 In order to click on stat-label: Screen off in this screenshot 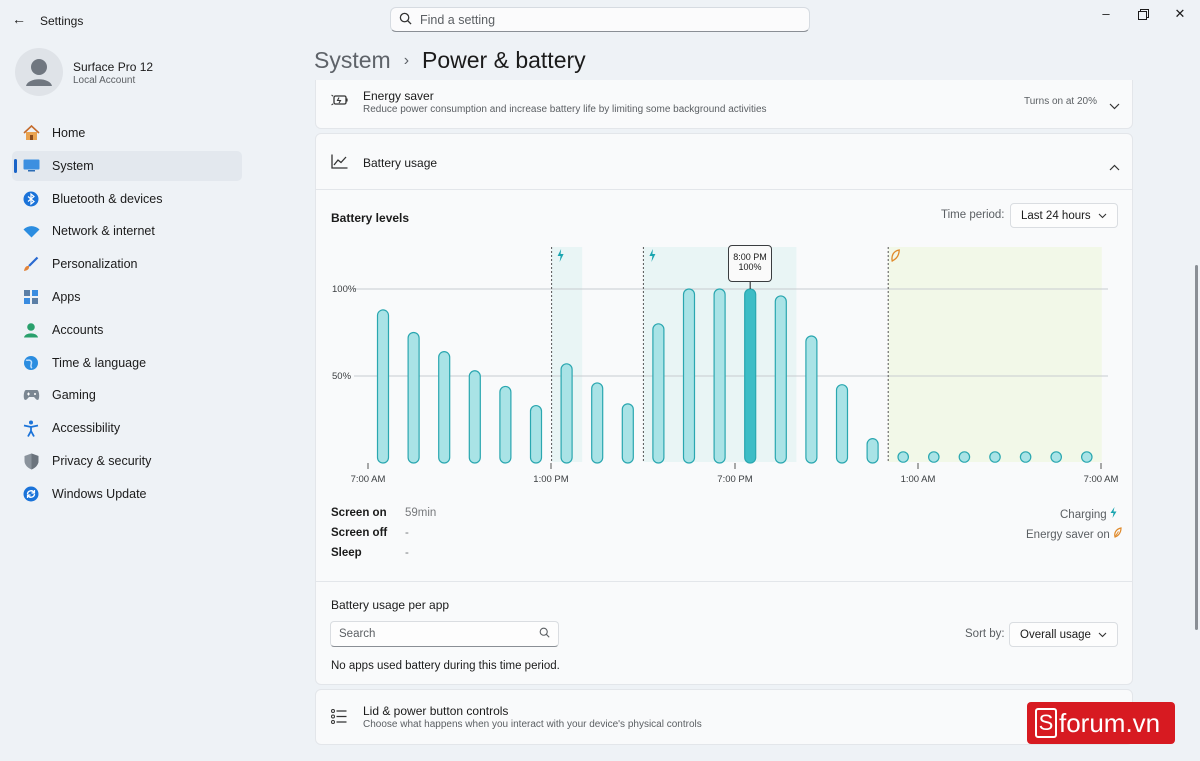, I will do `click(359, 533)`.